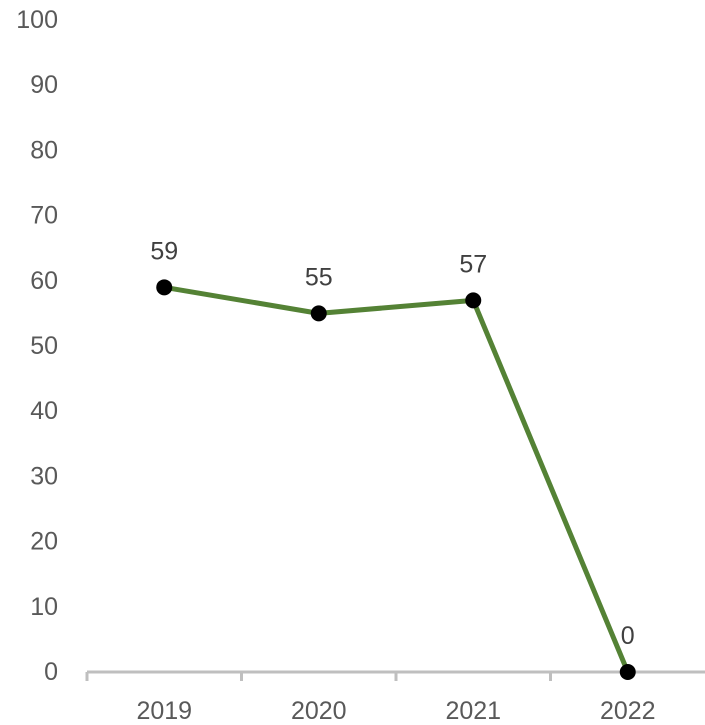 This screenshot has width=705, height=725. Describe the element at coordinates (44, 281) in the screenshot. I see `y-tick-label-60: 60` at that location.